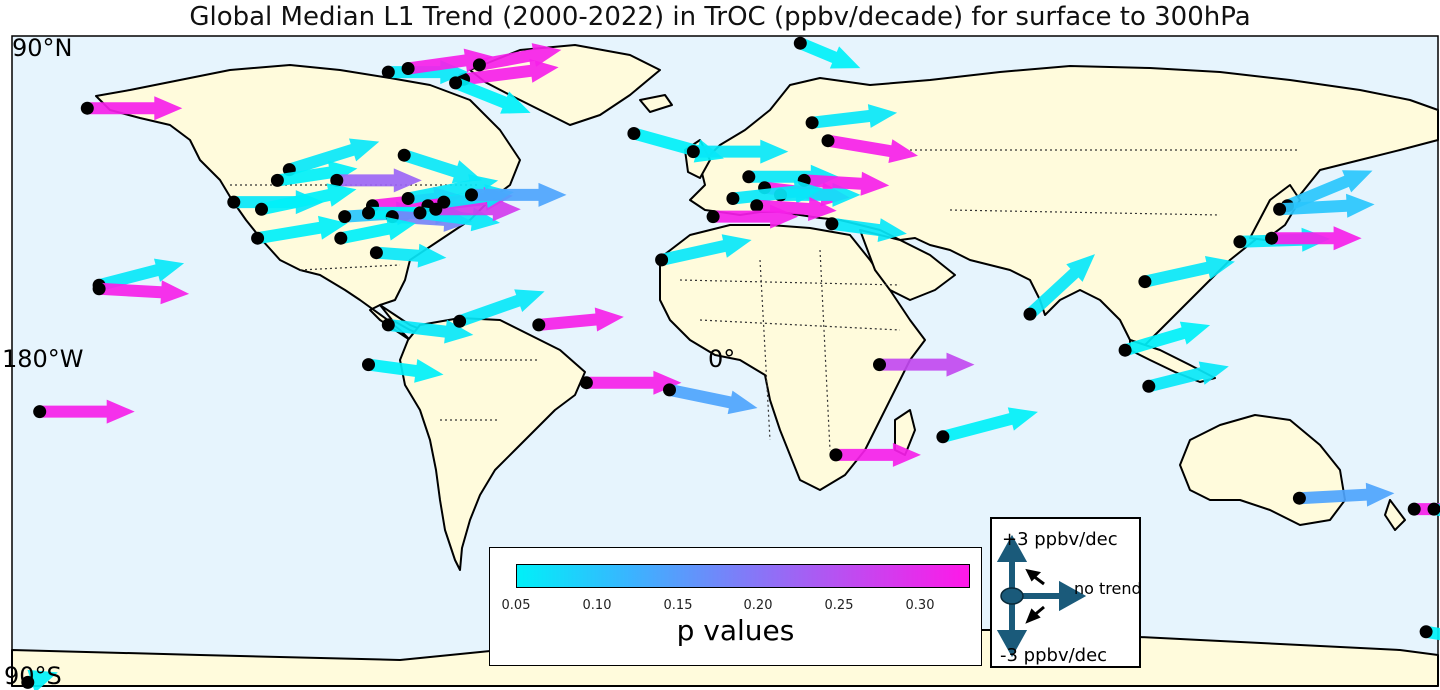 The height and width of the screenshot is (690, 1440). I want to click on colorbar-tick: 0.05, so click(516, 605).